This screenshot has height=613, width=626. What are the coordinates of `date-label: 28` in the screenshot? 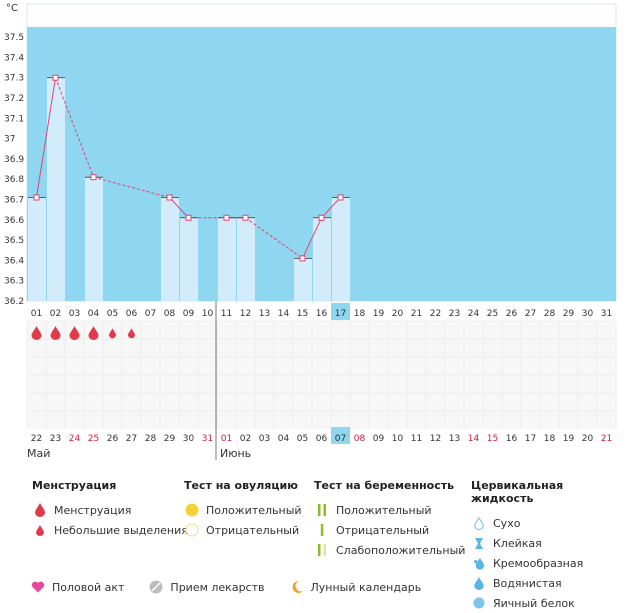 It's located at (151, 439).